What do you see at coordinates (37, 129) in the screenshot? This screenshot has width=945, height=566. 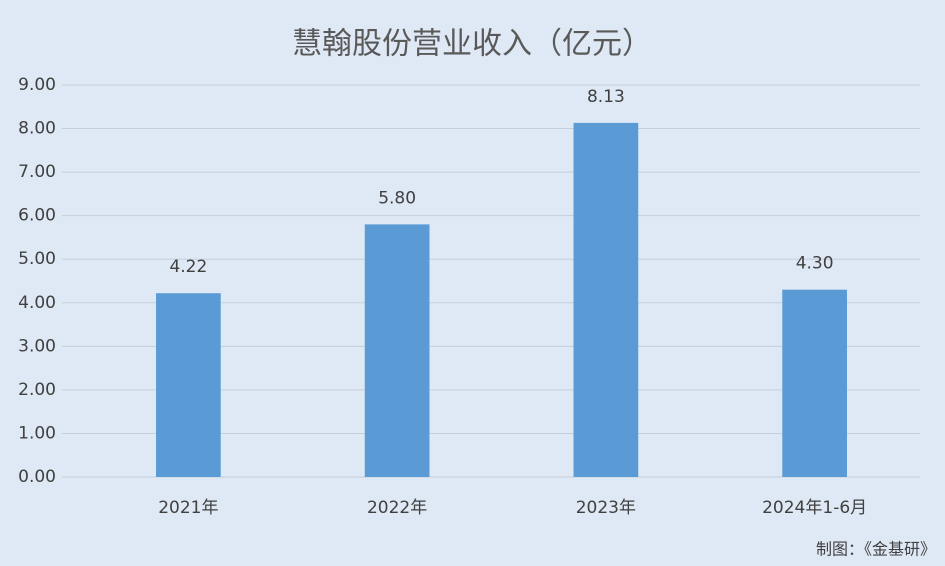 I see `y-tick-label: 8.00` at bounding box center [37, 129].